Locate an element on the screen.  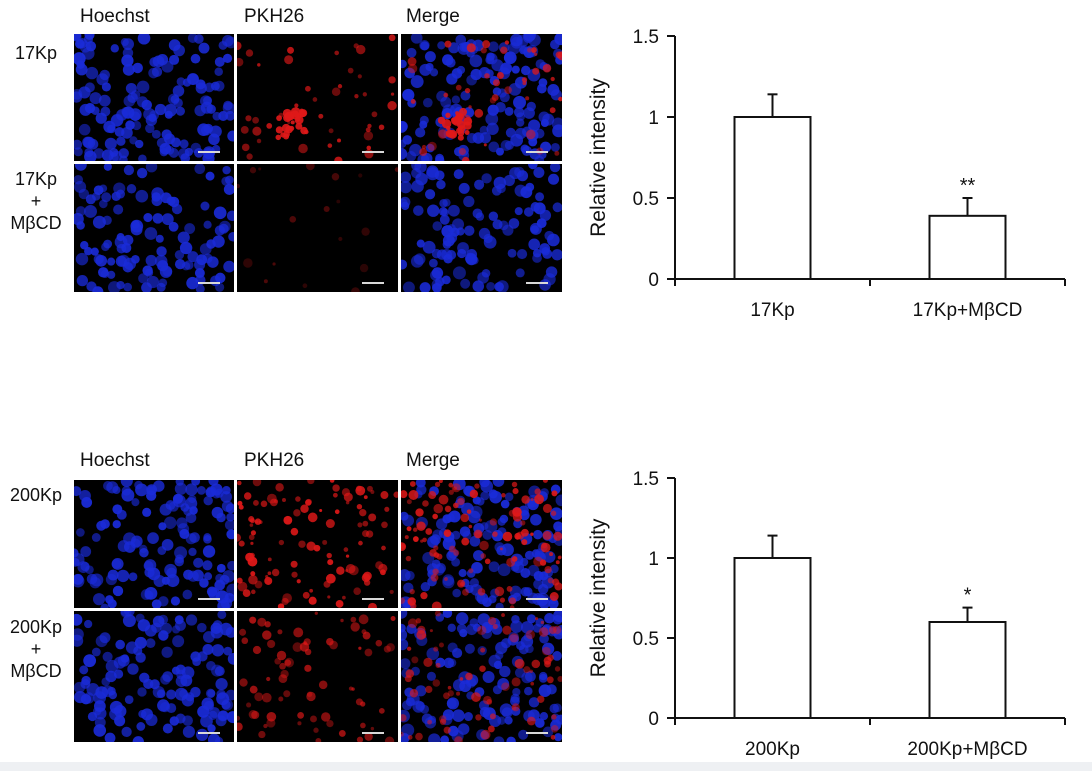
micrograph-pkh26-200kp is located at coordinates (317, 544).